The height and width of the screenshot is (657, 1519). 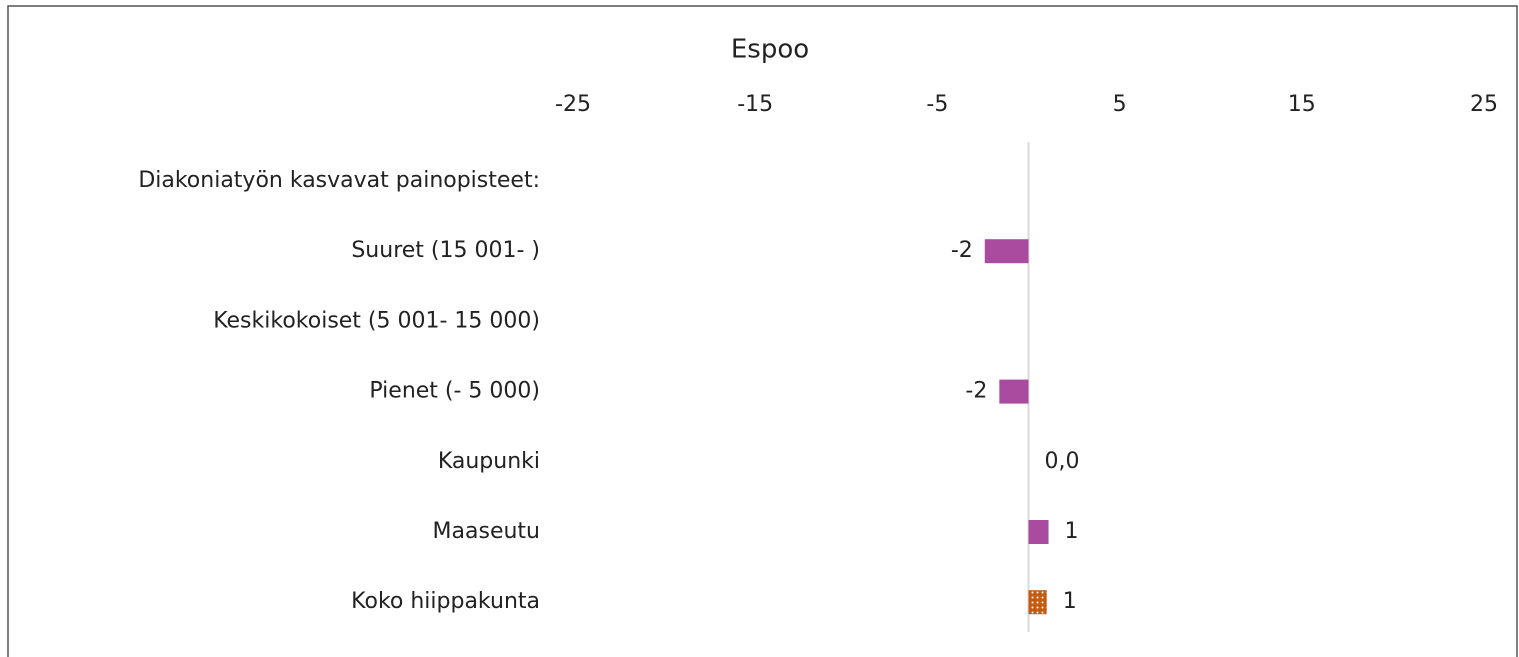 I want to click on category-label: Koko hiippakunta, so click(x=445, y=601).